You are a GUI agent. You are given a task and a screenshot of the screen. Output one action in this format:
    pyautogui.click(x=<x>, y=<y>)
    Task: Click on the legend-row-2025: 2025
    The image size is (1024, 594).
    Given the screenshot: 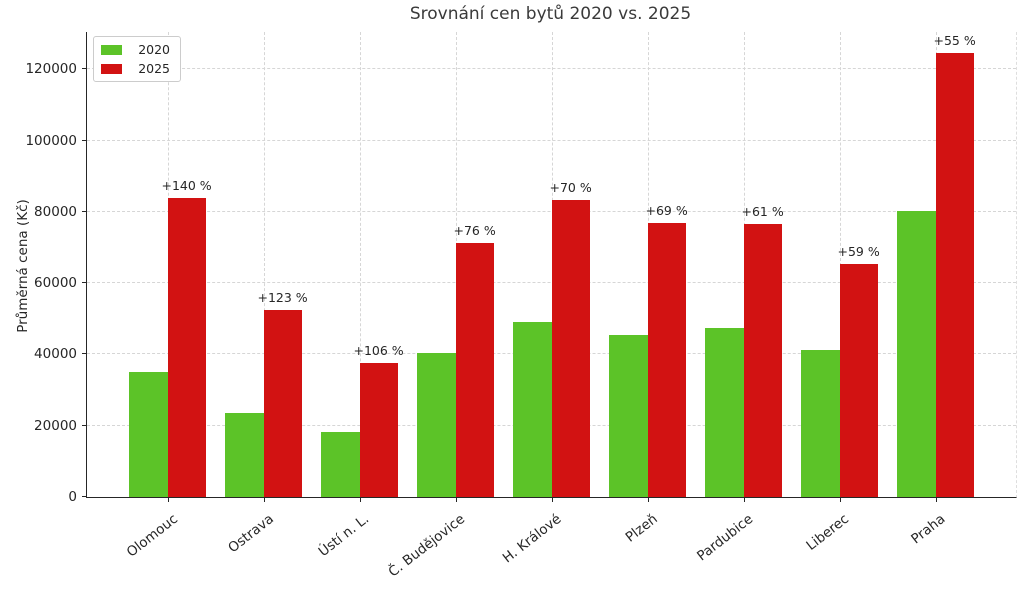 What is the action you would take?
    pyautogui.click(x=135, y=68)
    